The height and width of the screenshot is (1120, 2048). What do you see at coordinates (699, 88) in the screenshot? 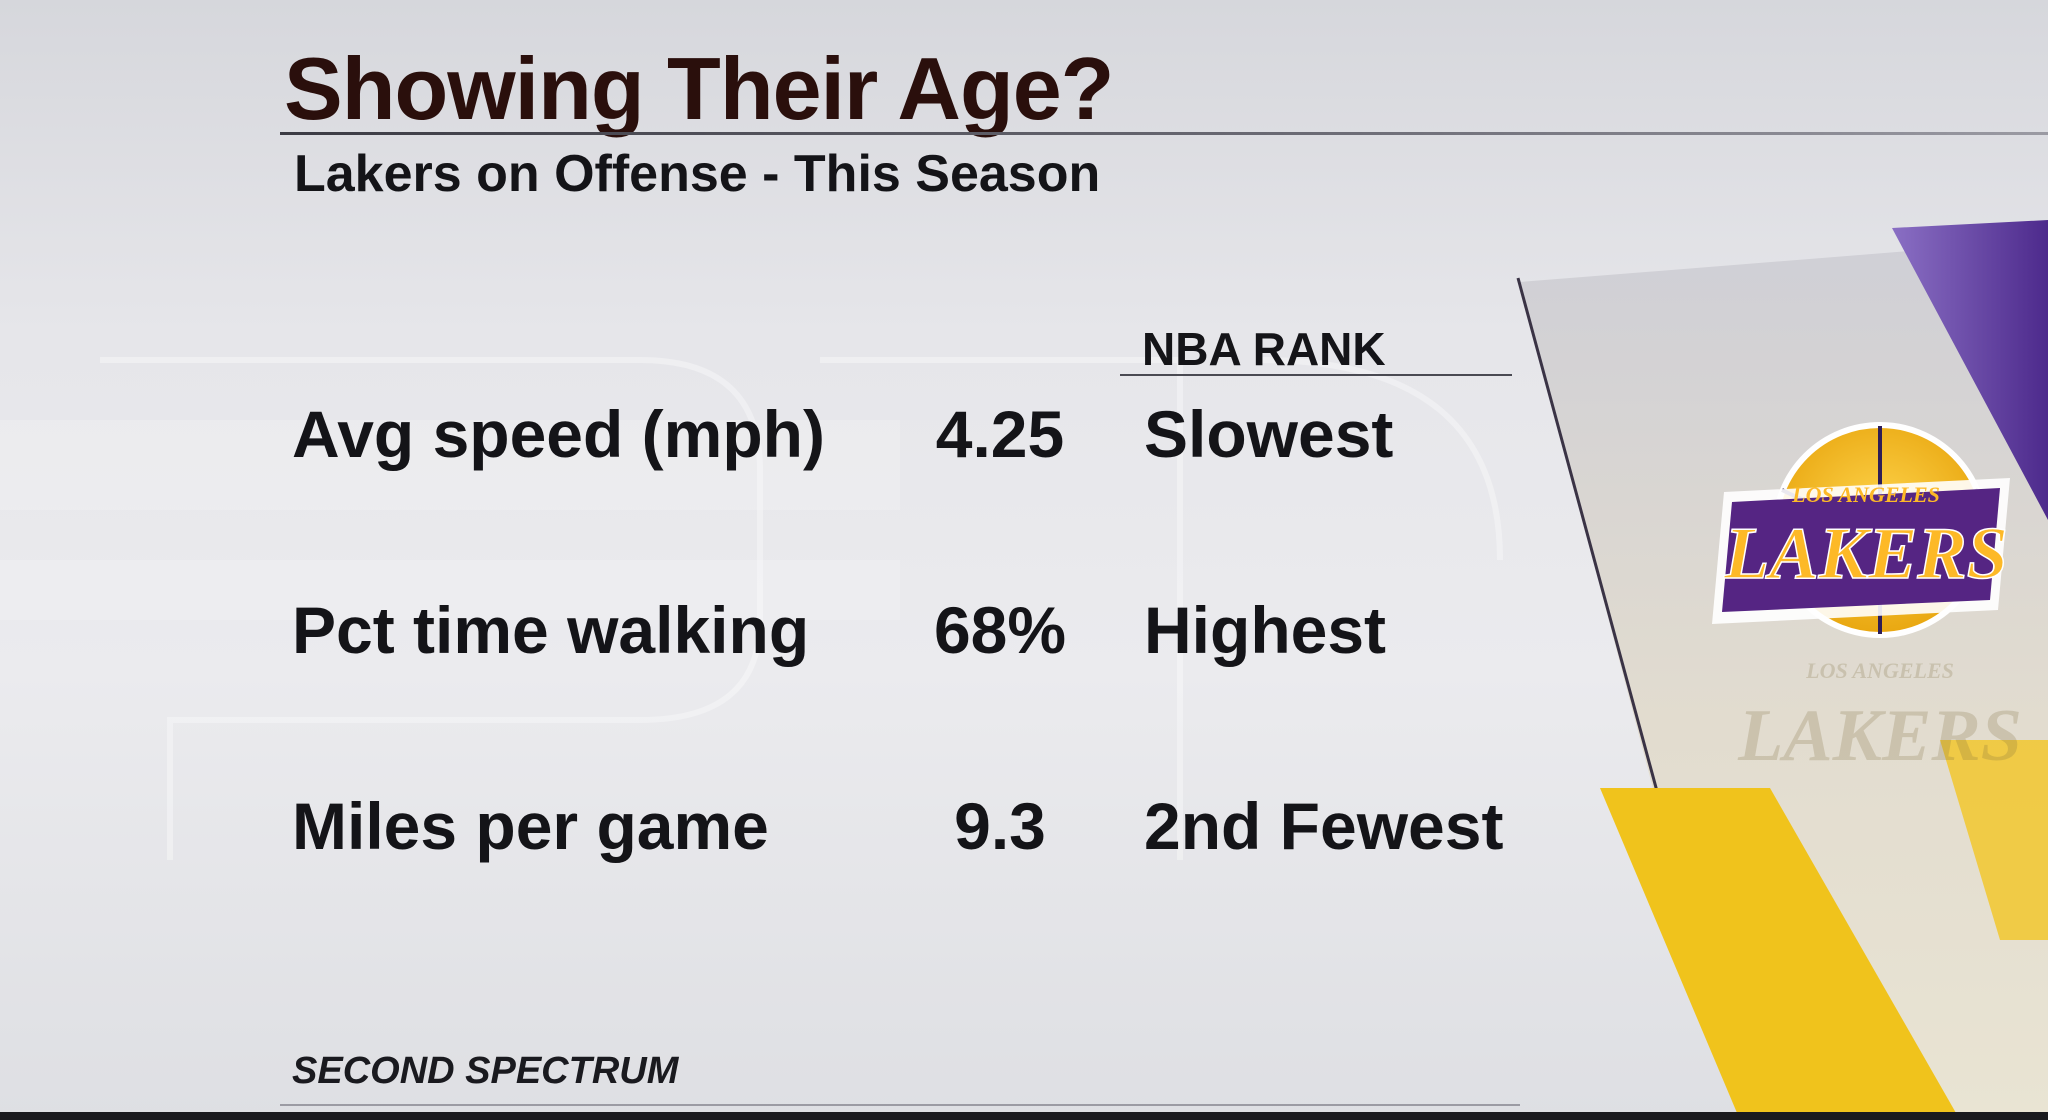
I see `graphic-title: Showing Their Age?` at bounding box center [699, 88].